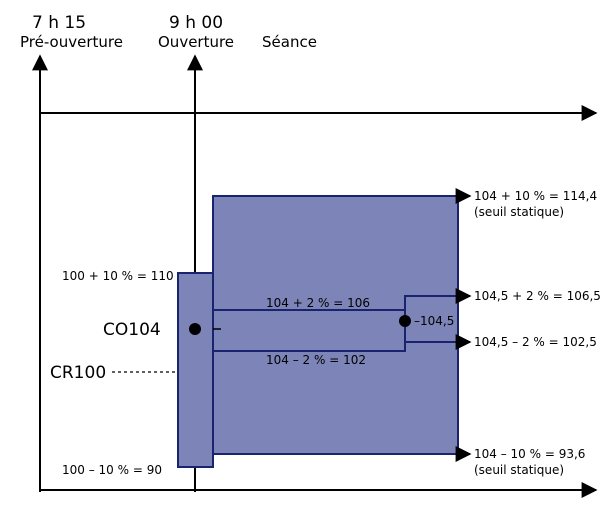  What do you see at coordinates (535, 342) in the screenshot?
I see `dynamic-lower-label: 104,5 – 2 % = 102,5` at bounding box center [535, 342].